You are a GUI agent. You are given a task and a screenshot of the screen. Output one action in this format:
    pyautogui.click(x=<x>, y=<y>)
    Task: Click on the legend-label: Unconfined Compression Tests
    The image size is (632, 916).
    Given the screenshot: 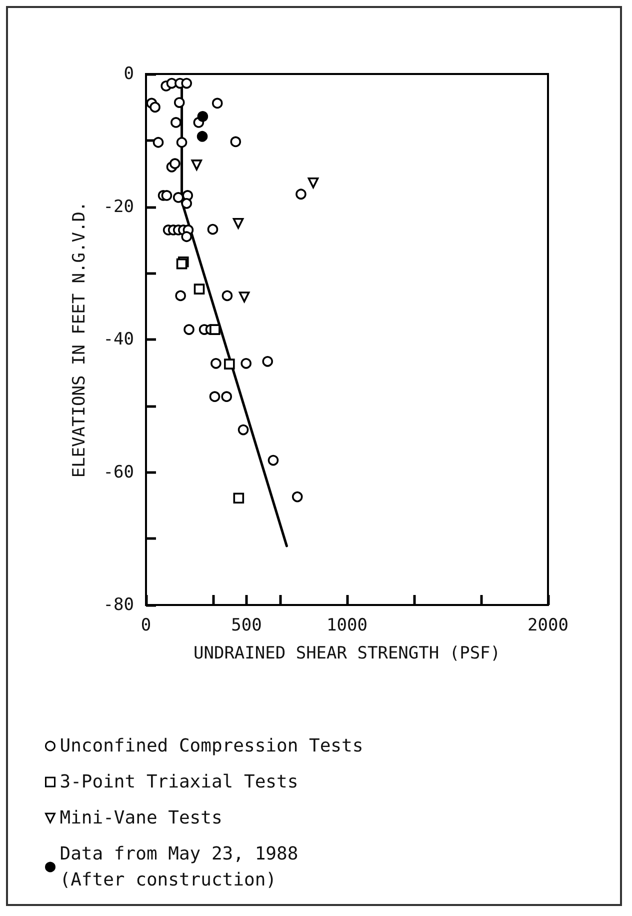 What is the action you would take?
    pyautogui.click(x=212, y=746)
    